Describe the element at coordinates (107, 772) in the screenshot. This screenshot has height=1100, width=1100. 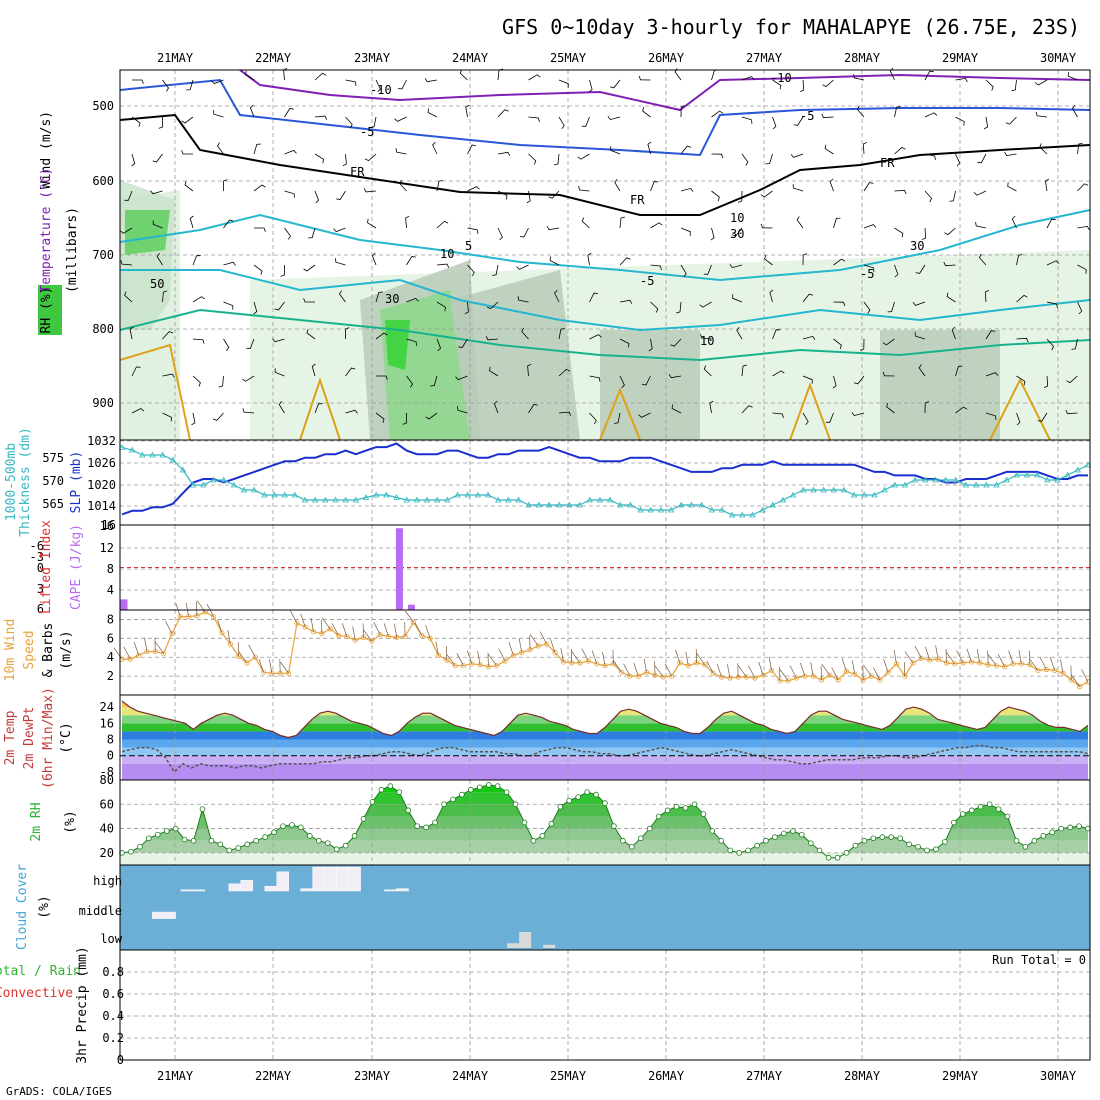
I see `y-tick-label: -8` at that location.